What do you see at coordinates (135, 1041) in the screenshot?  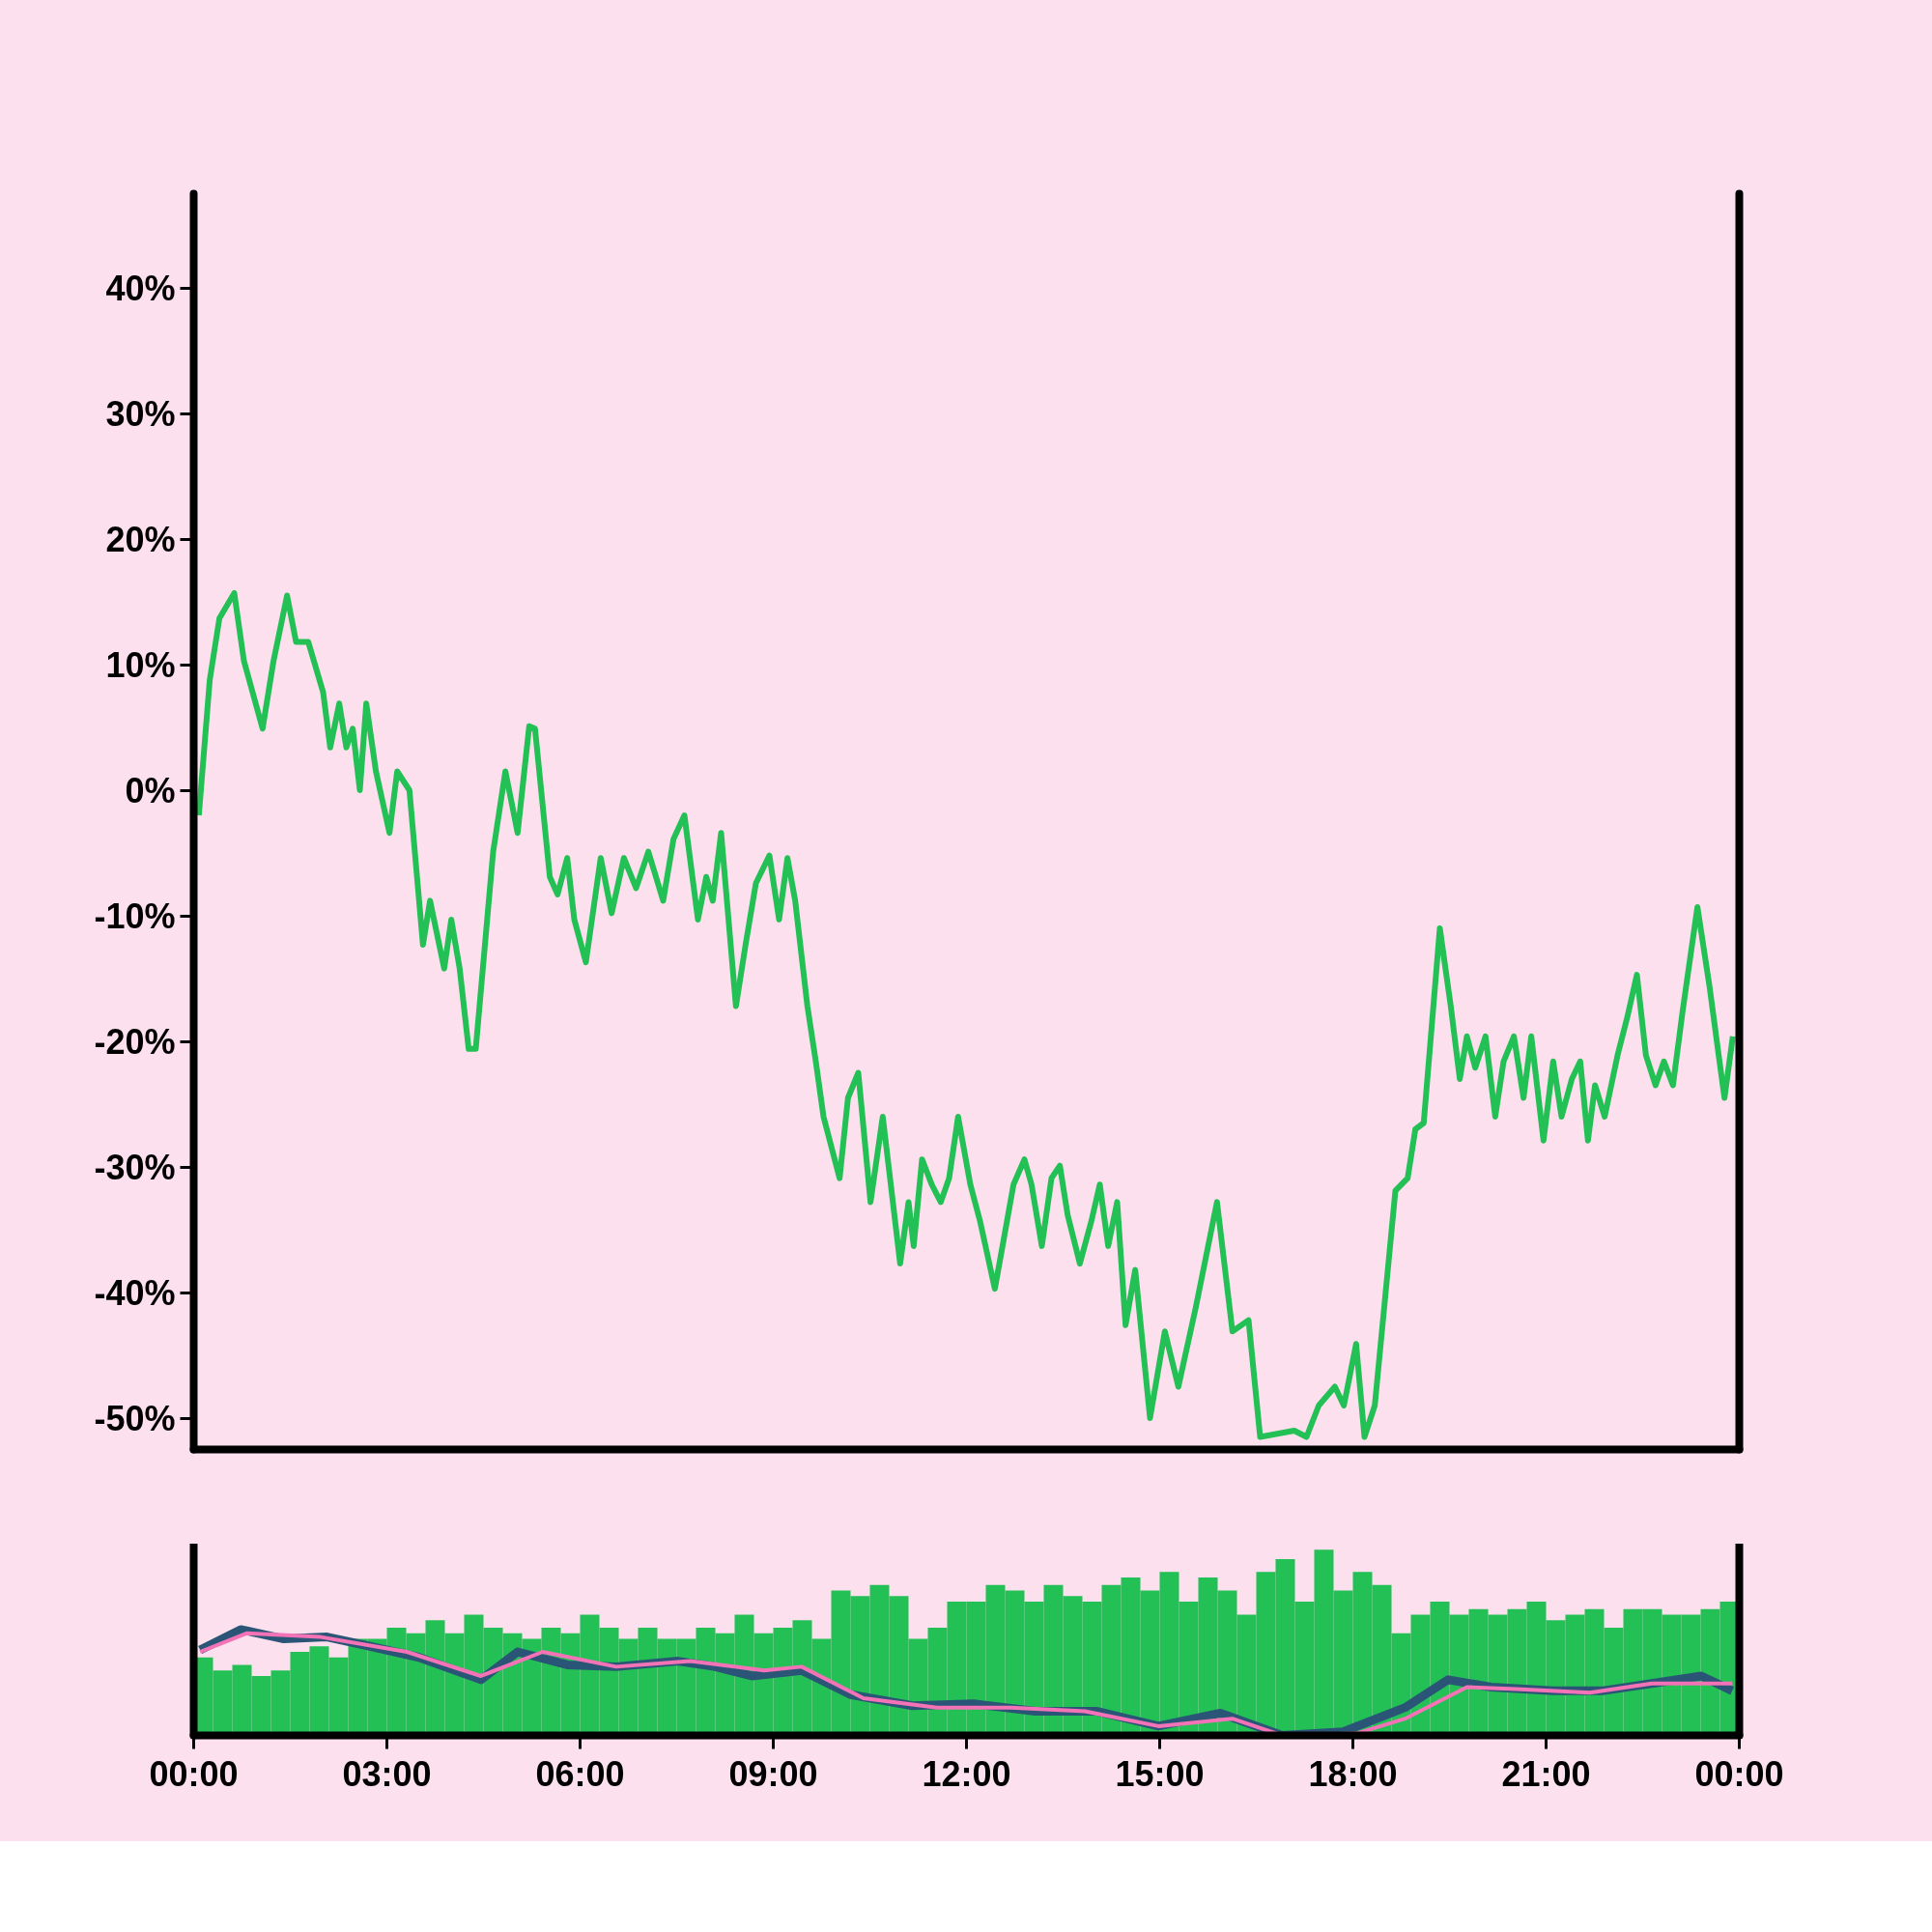 I see `y-tick-label: -20%` at bounding box center [135, 1041].